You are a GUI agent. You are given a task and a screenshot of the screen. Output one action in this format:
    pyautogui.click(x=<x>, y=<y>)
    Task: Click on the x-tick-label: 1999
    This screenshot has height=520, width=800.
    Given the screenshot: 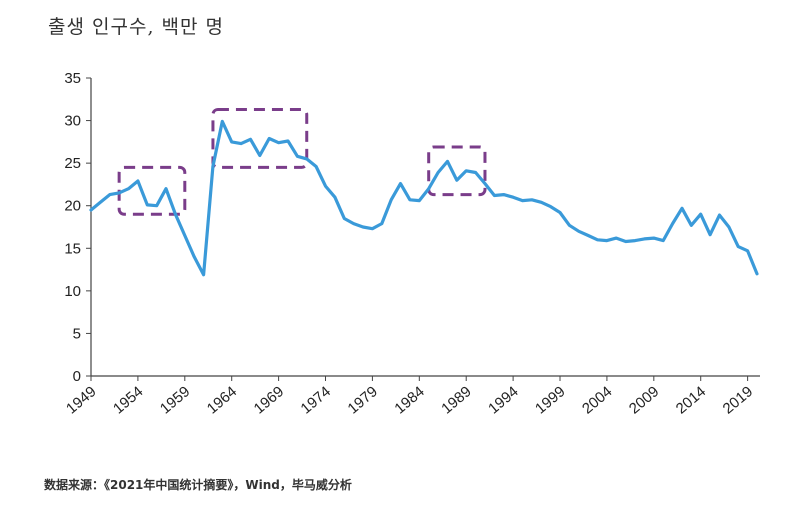 What is the action you would take?
    pyautogui.click(x=550, y=400)
    